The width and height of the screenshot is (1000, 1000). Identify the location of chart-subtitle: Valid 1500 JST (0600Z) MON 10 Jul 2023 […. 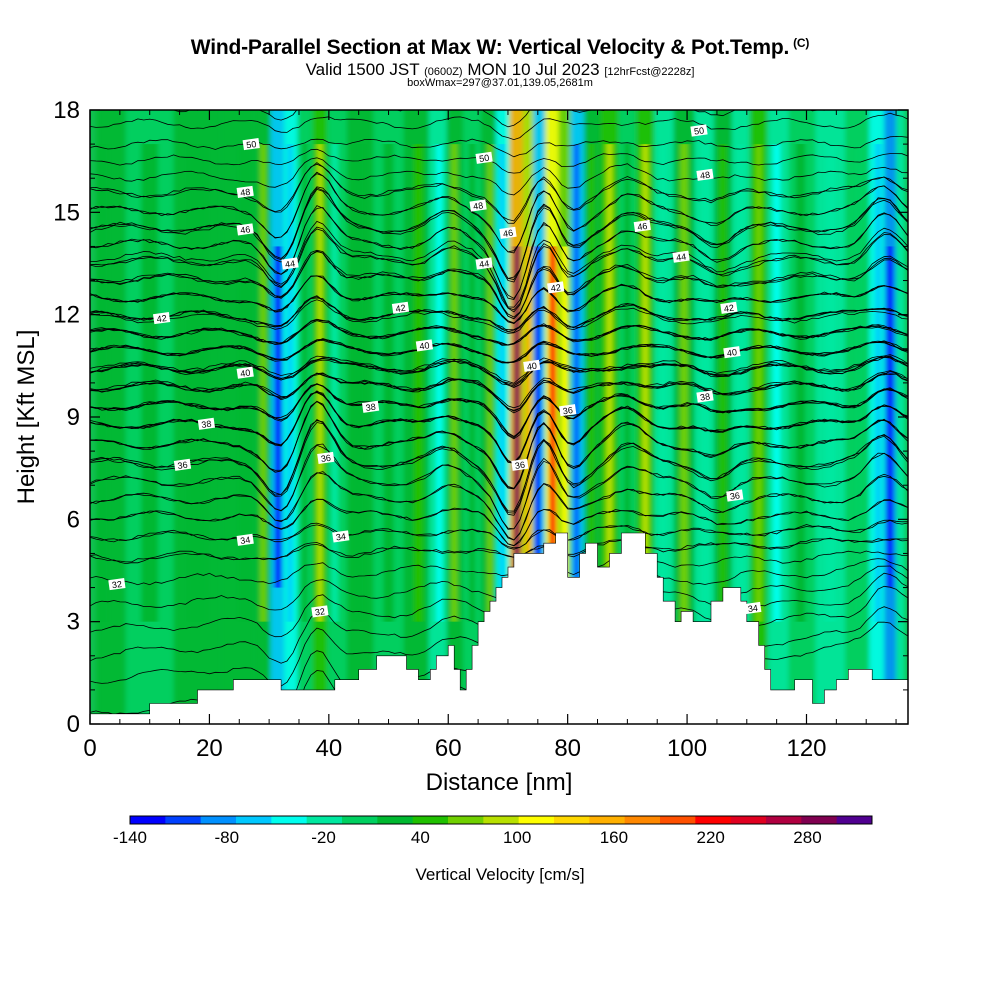
(500, 70).